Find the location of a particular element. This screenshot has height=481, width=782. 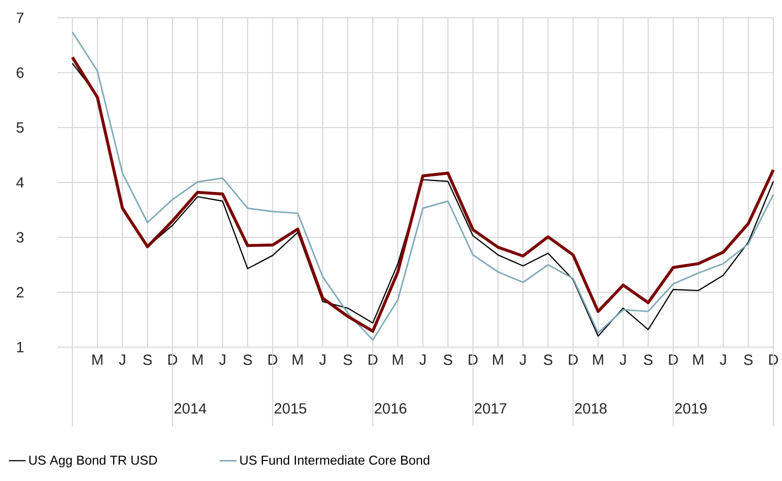

text: 2016 is located at coordinates (390, 408).